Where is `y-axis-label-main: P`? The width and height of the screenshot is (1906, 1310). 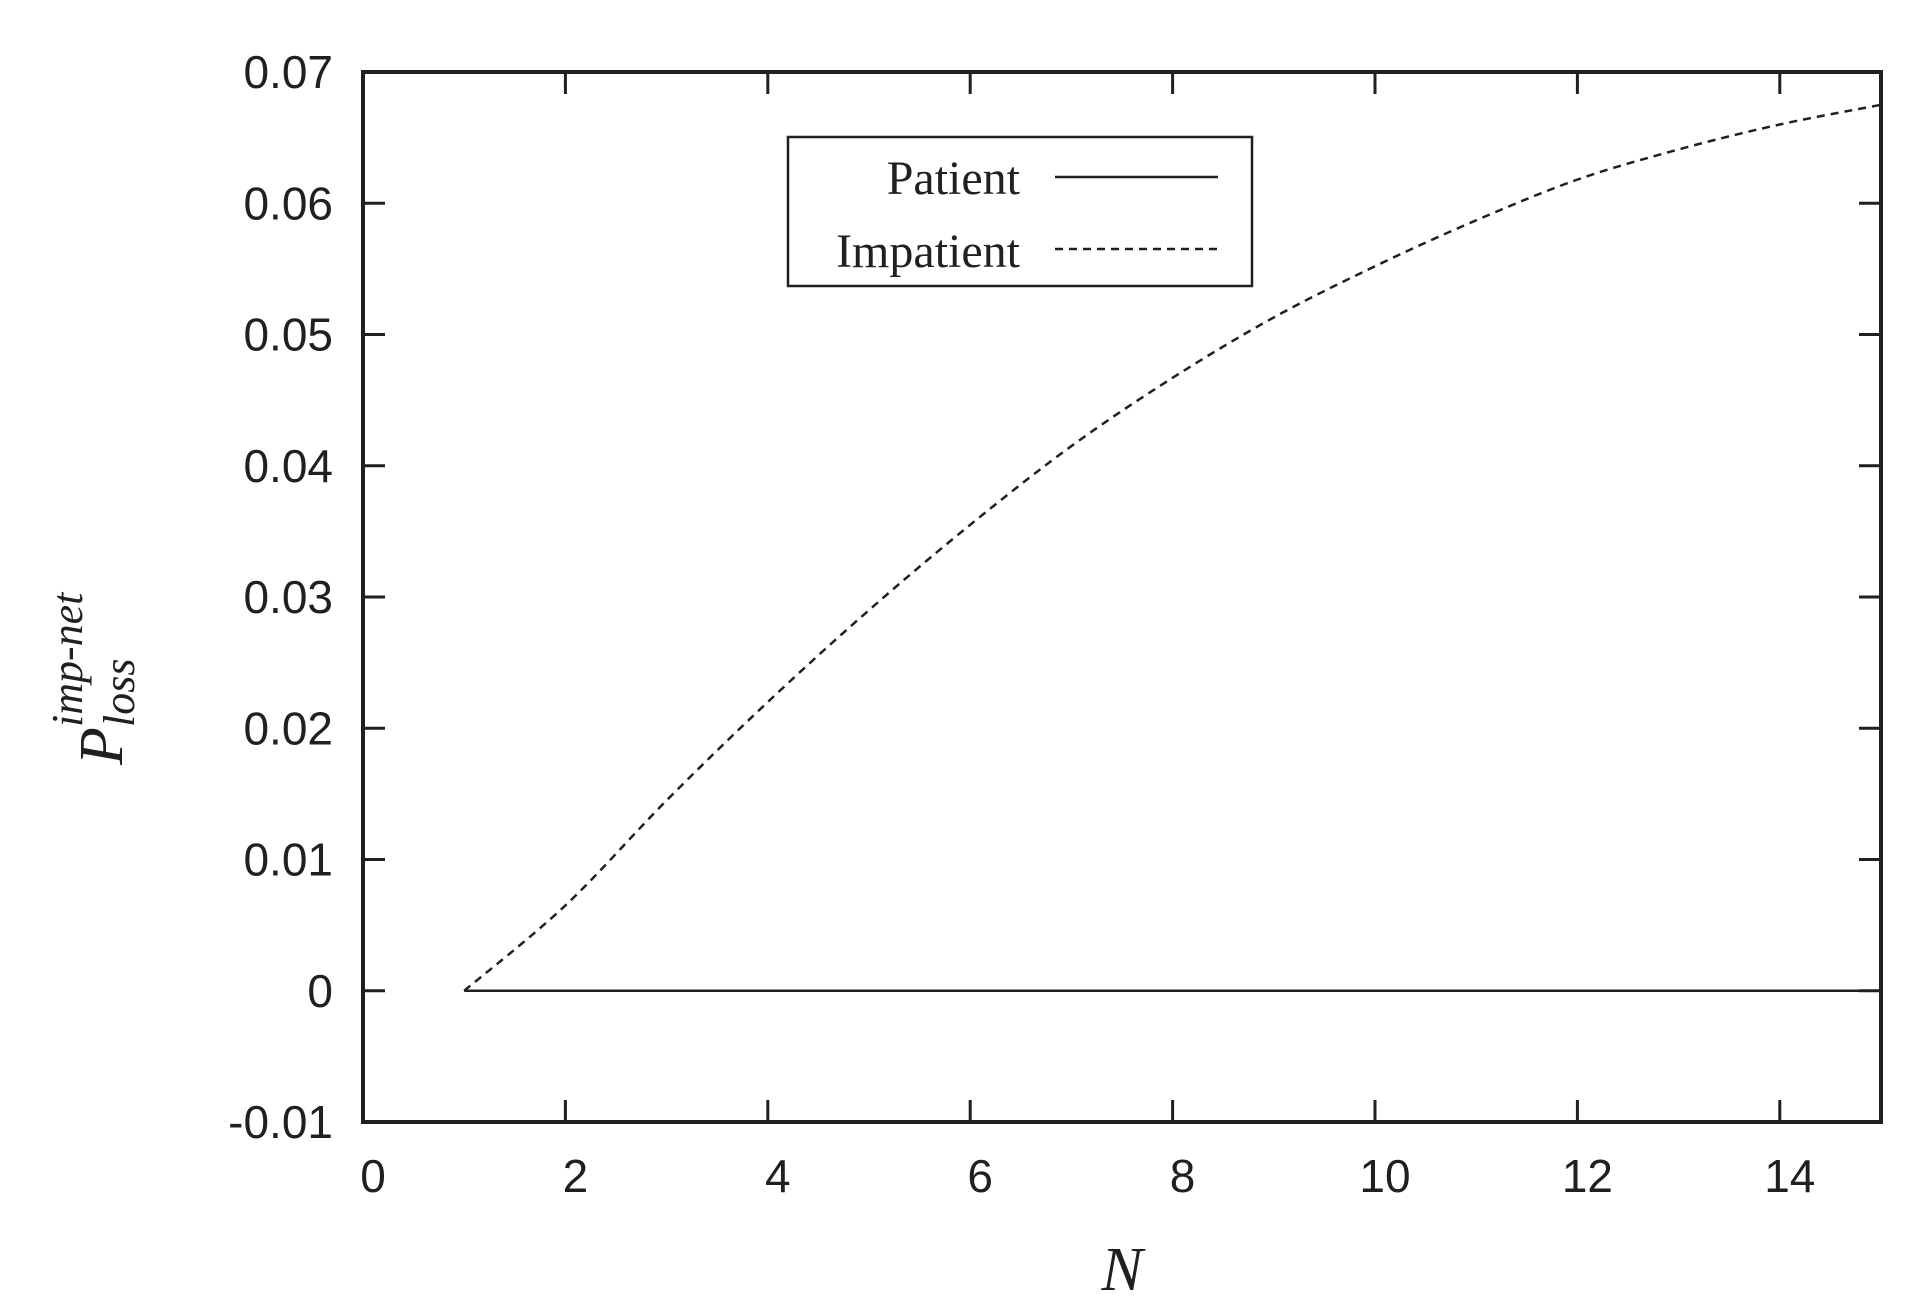 y-axis-label-main: P is located at coordinates (102, 746).